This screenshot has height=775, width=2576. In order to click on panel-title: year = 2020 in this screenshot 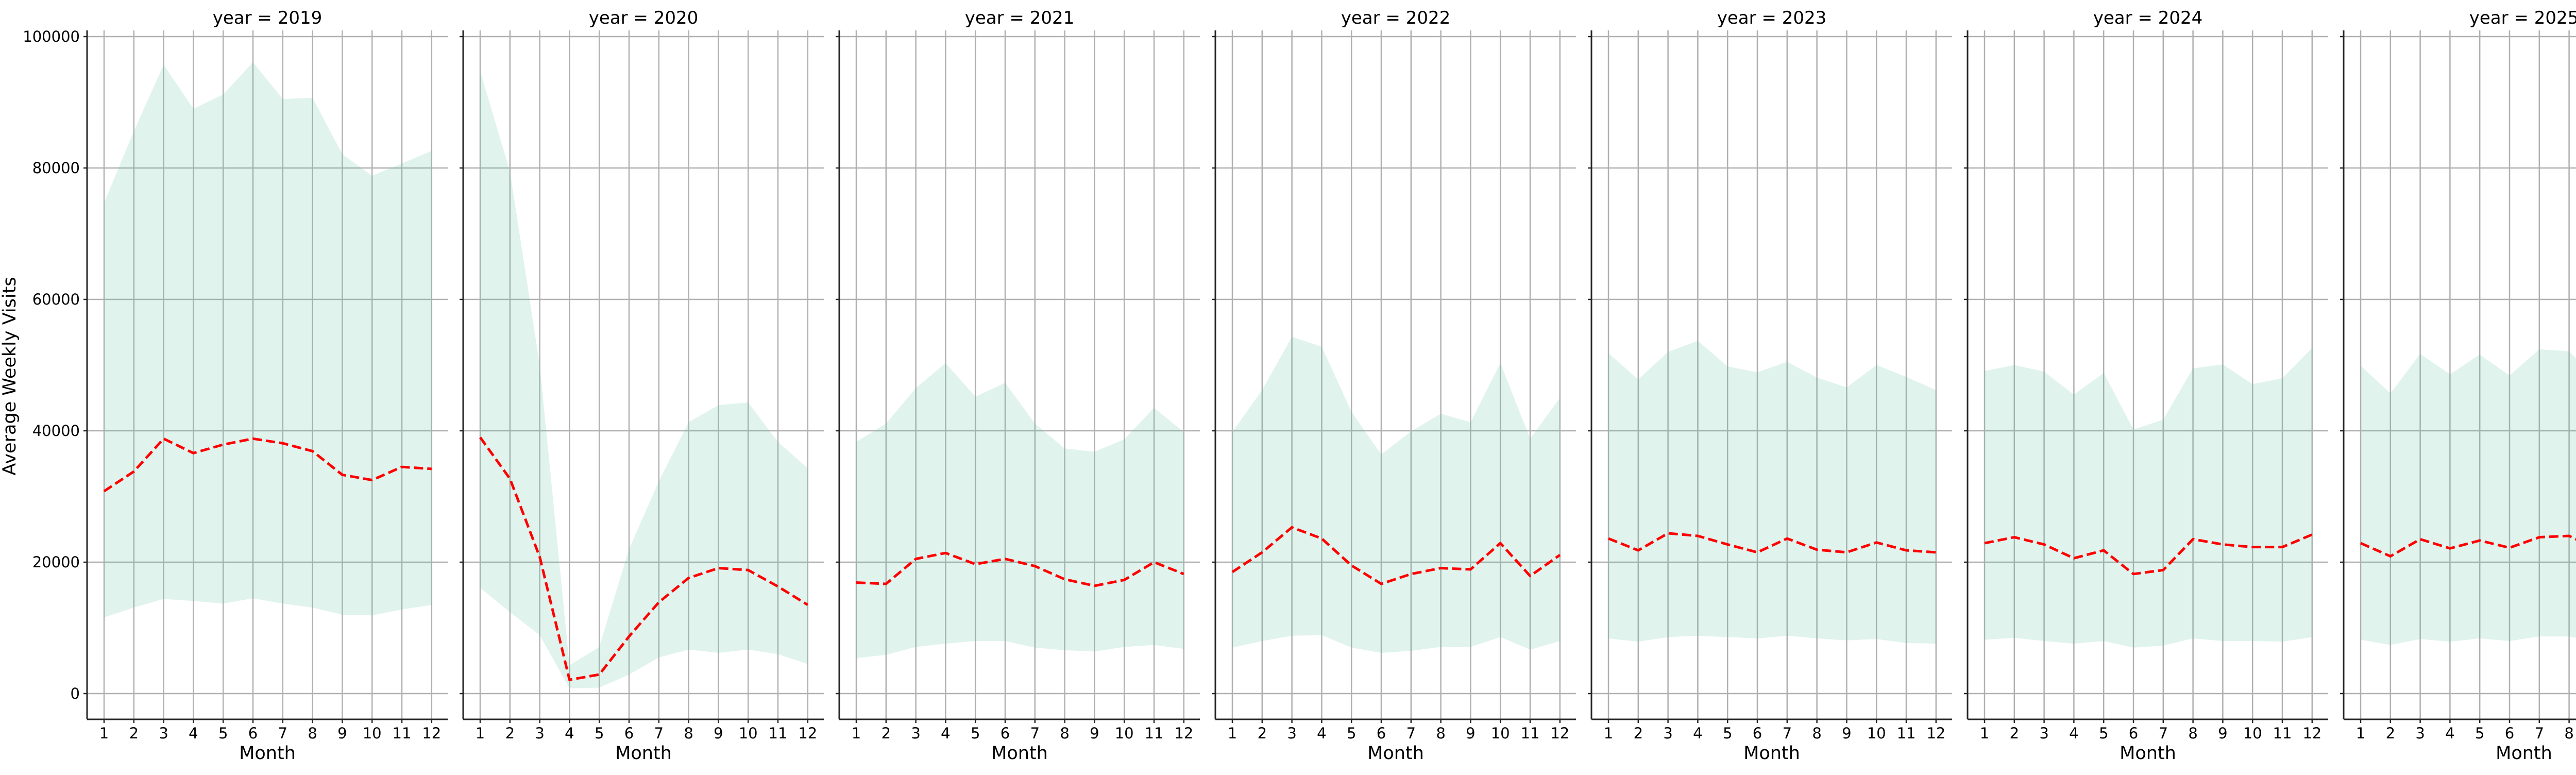, I will do `click(643, 18)`.